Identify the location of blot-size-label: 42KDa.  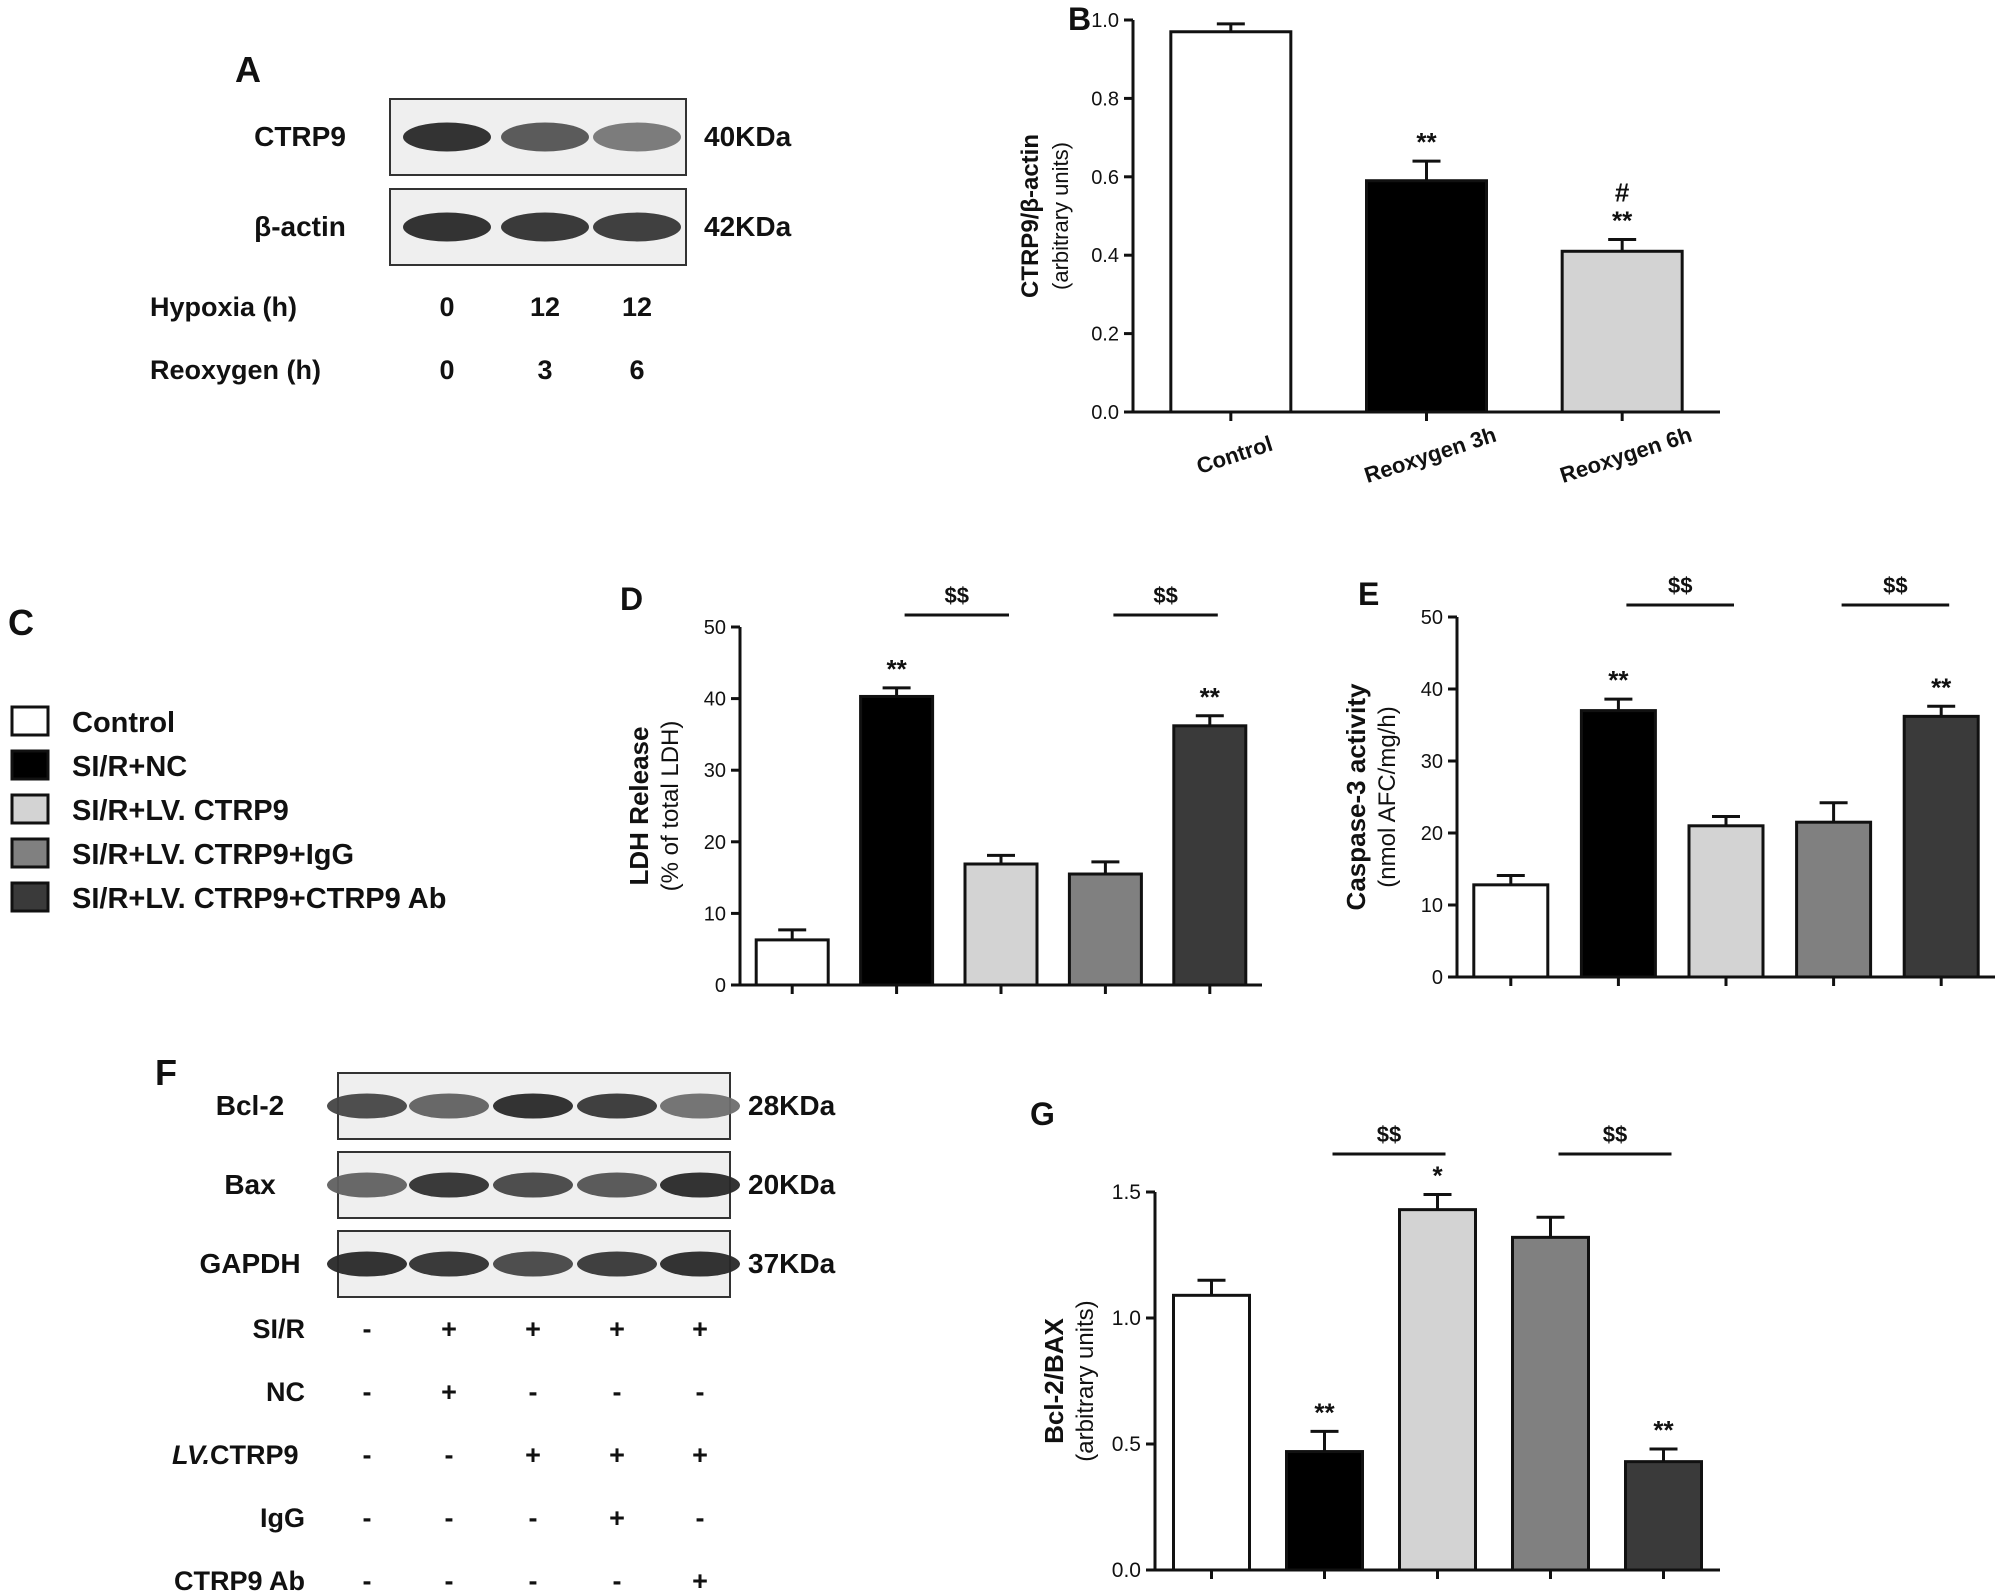
(748, 226).